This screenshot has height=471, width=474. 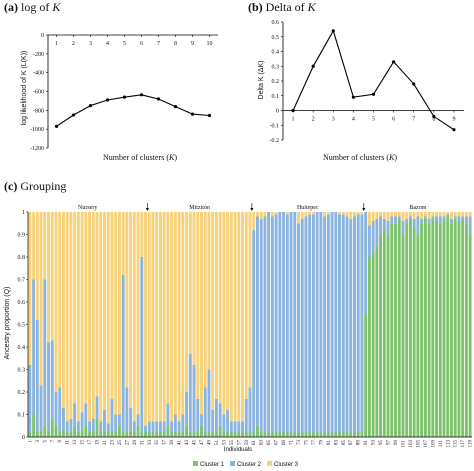 What do you see at coordinates (276, 53) in the screenshot?
I see `panel-b-ytick-label: 0.4` at bounding box center [276, 53].